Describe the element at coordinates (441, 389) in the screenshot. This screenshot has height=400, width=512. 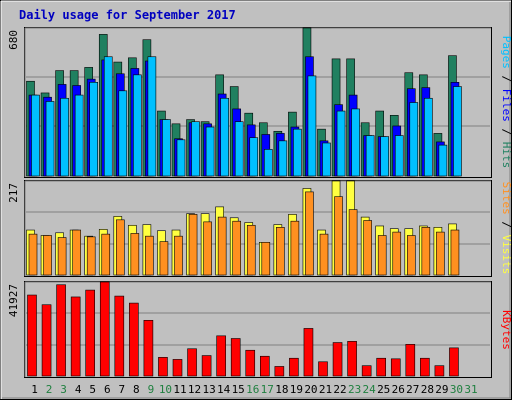
I see `day-label-29: 29` at that location.